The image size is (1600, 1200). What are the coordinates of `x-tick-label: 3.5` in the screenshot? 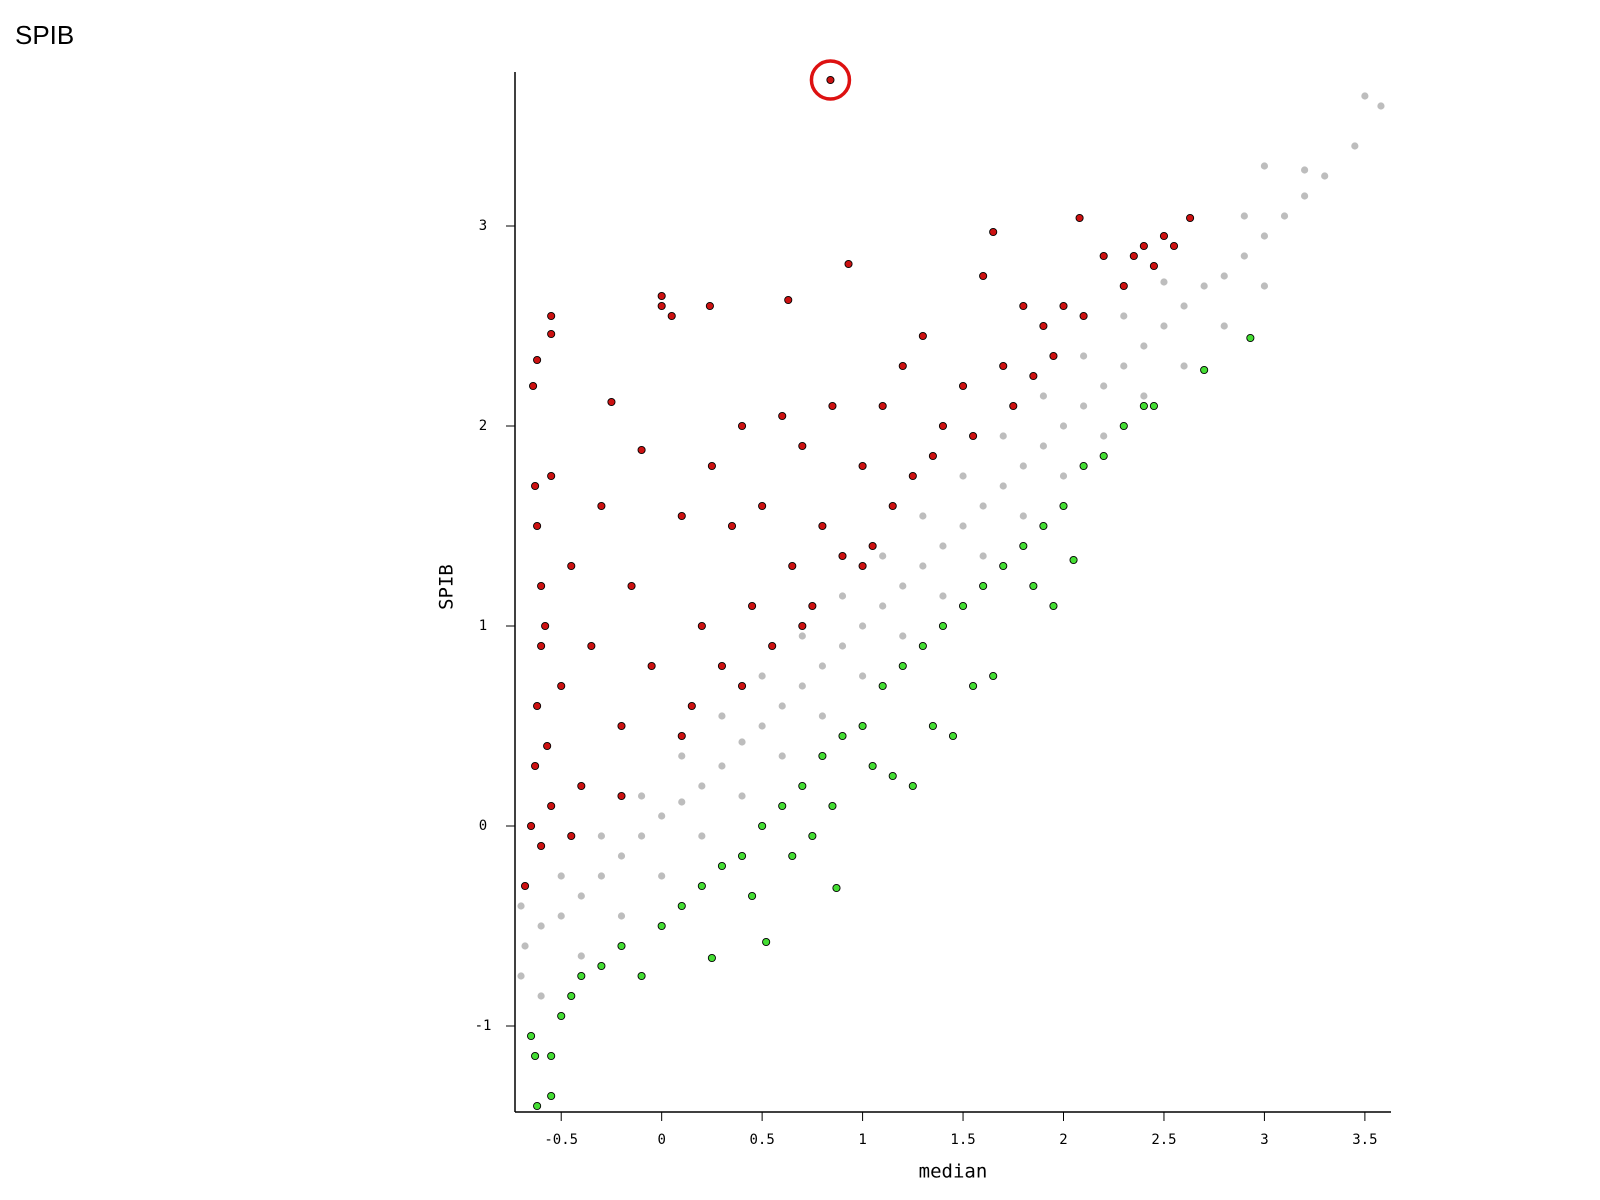 It's located at (1364, 1140).